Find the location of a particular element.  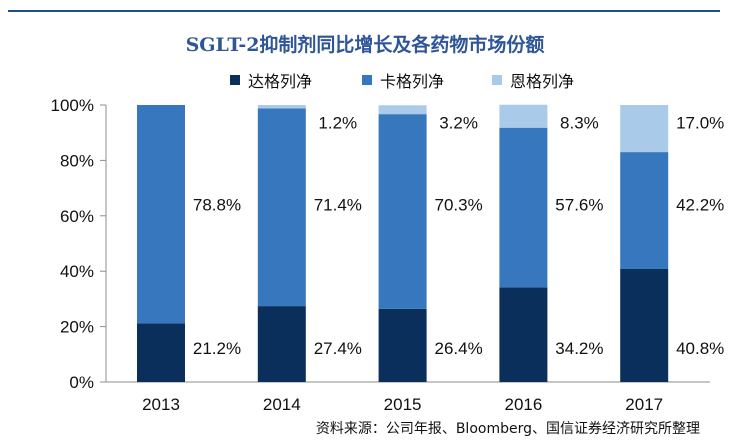

data-label: 71.4% is located at coordinates (338, 204).